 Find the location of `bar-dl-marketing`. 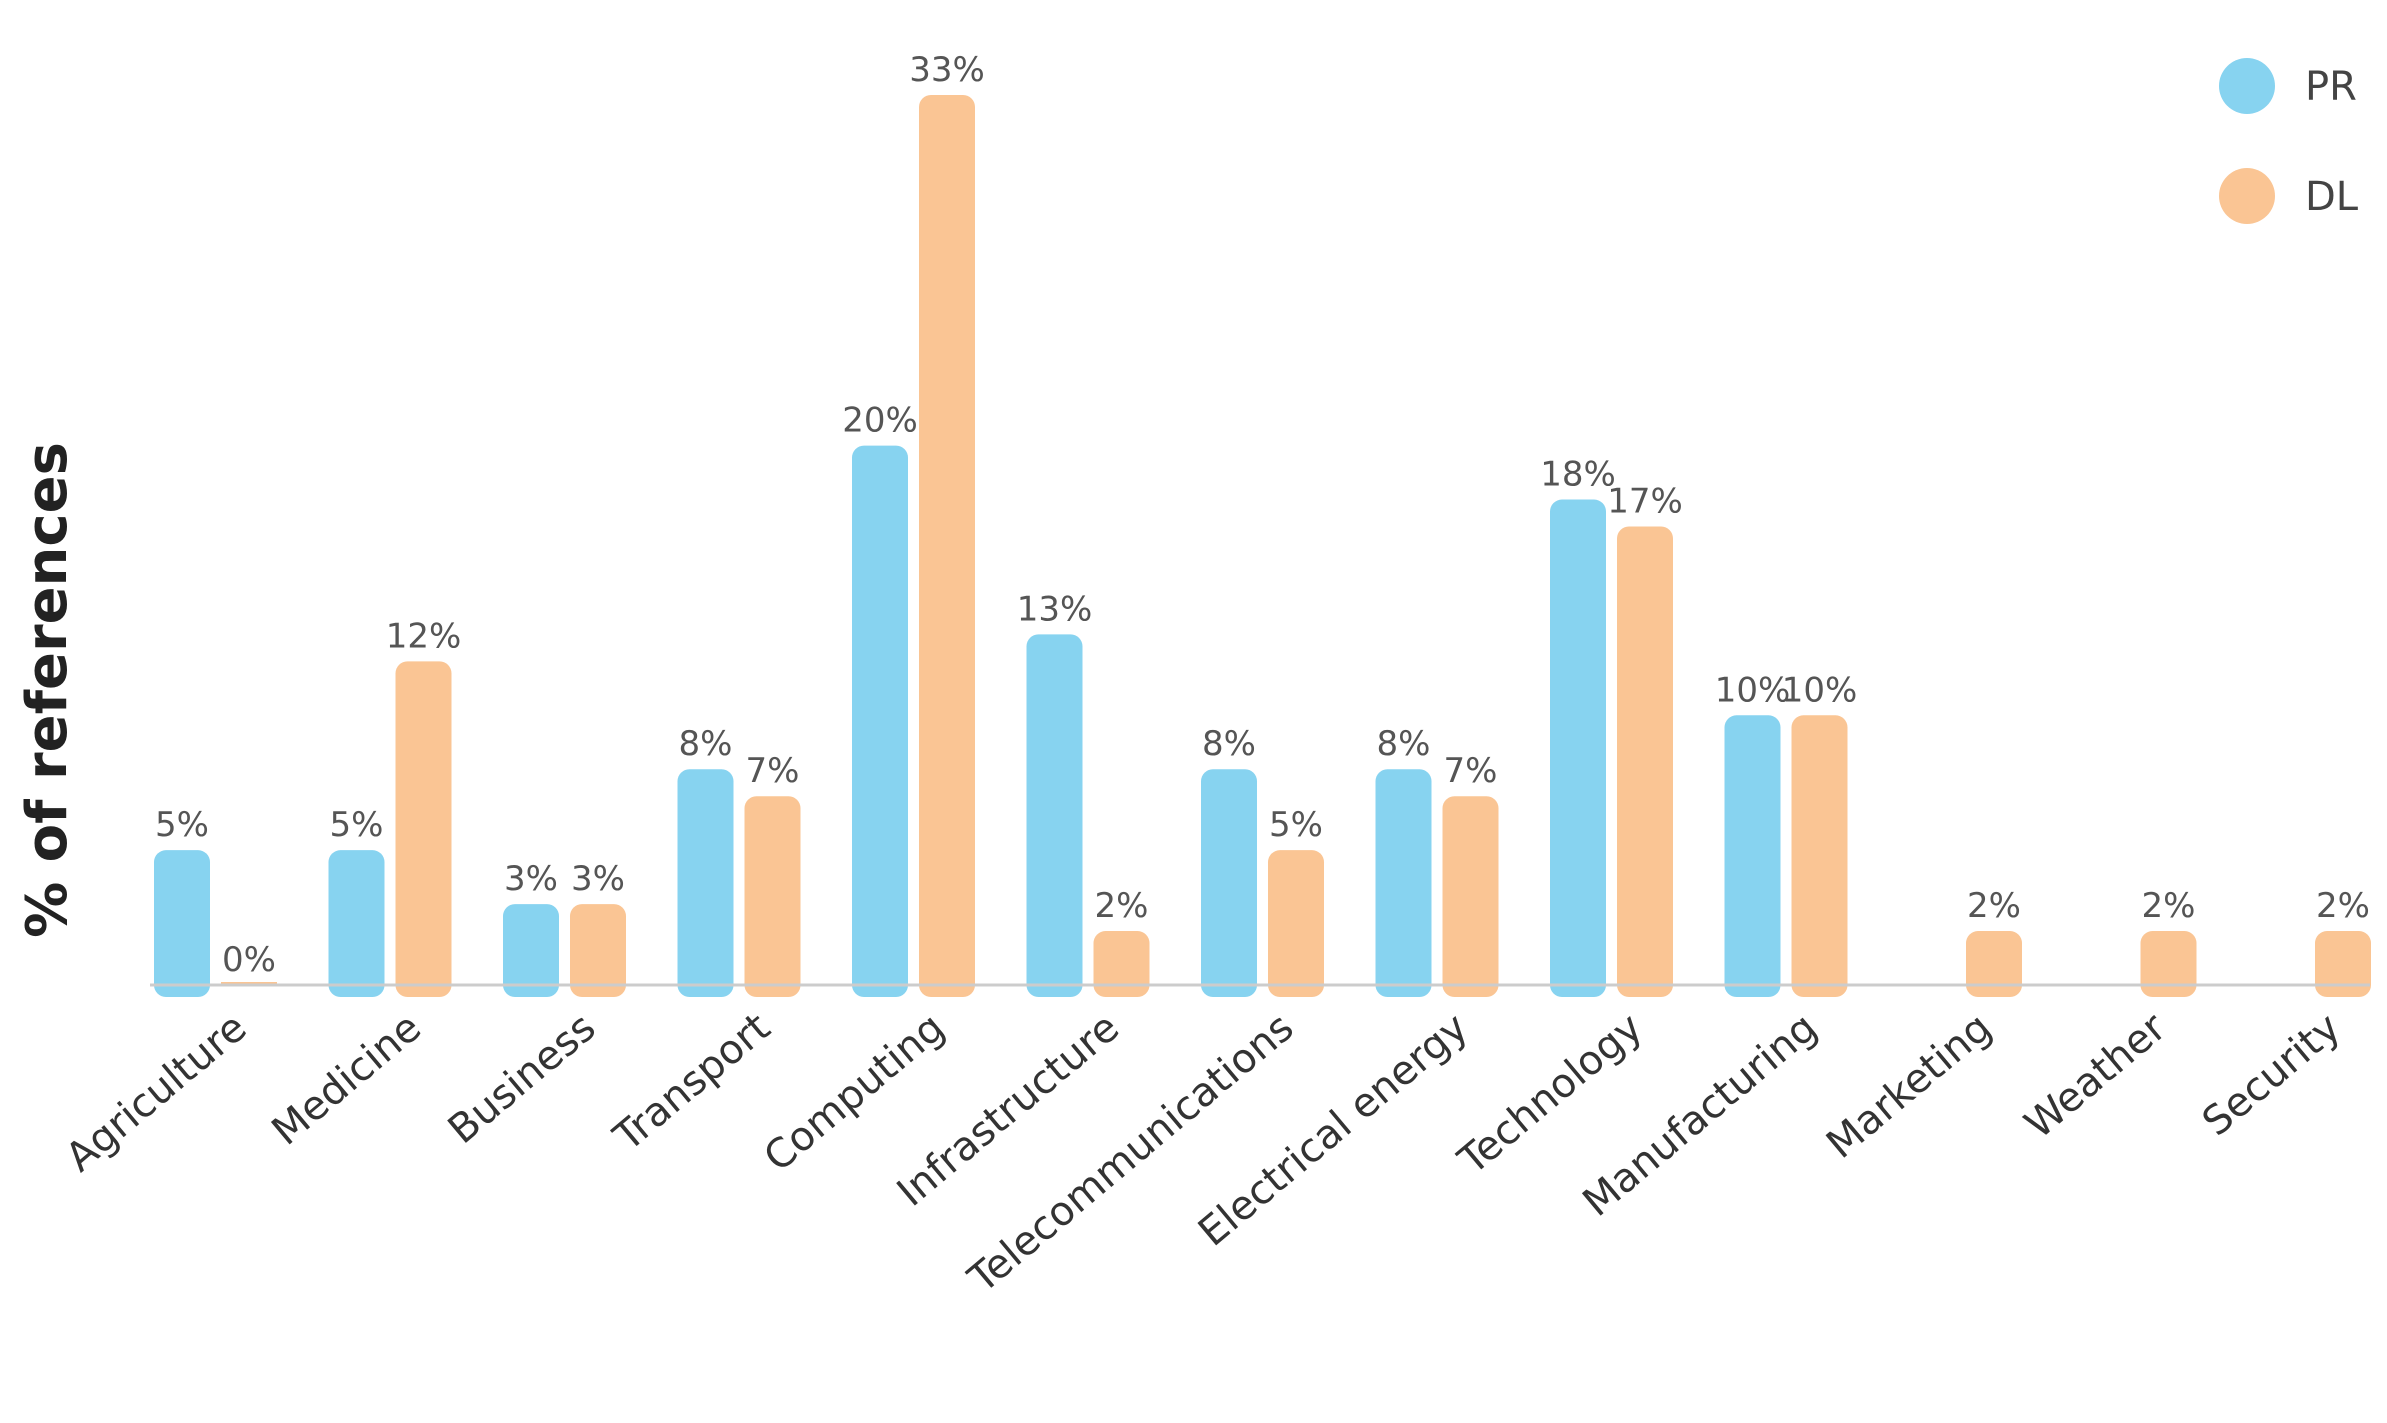

bar-dl-marketing is located at coordinates (1994, 964).